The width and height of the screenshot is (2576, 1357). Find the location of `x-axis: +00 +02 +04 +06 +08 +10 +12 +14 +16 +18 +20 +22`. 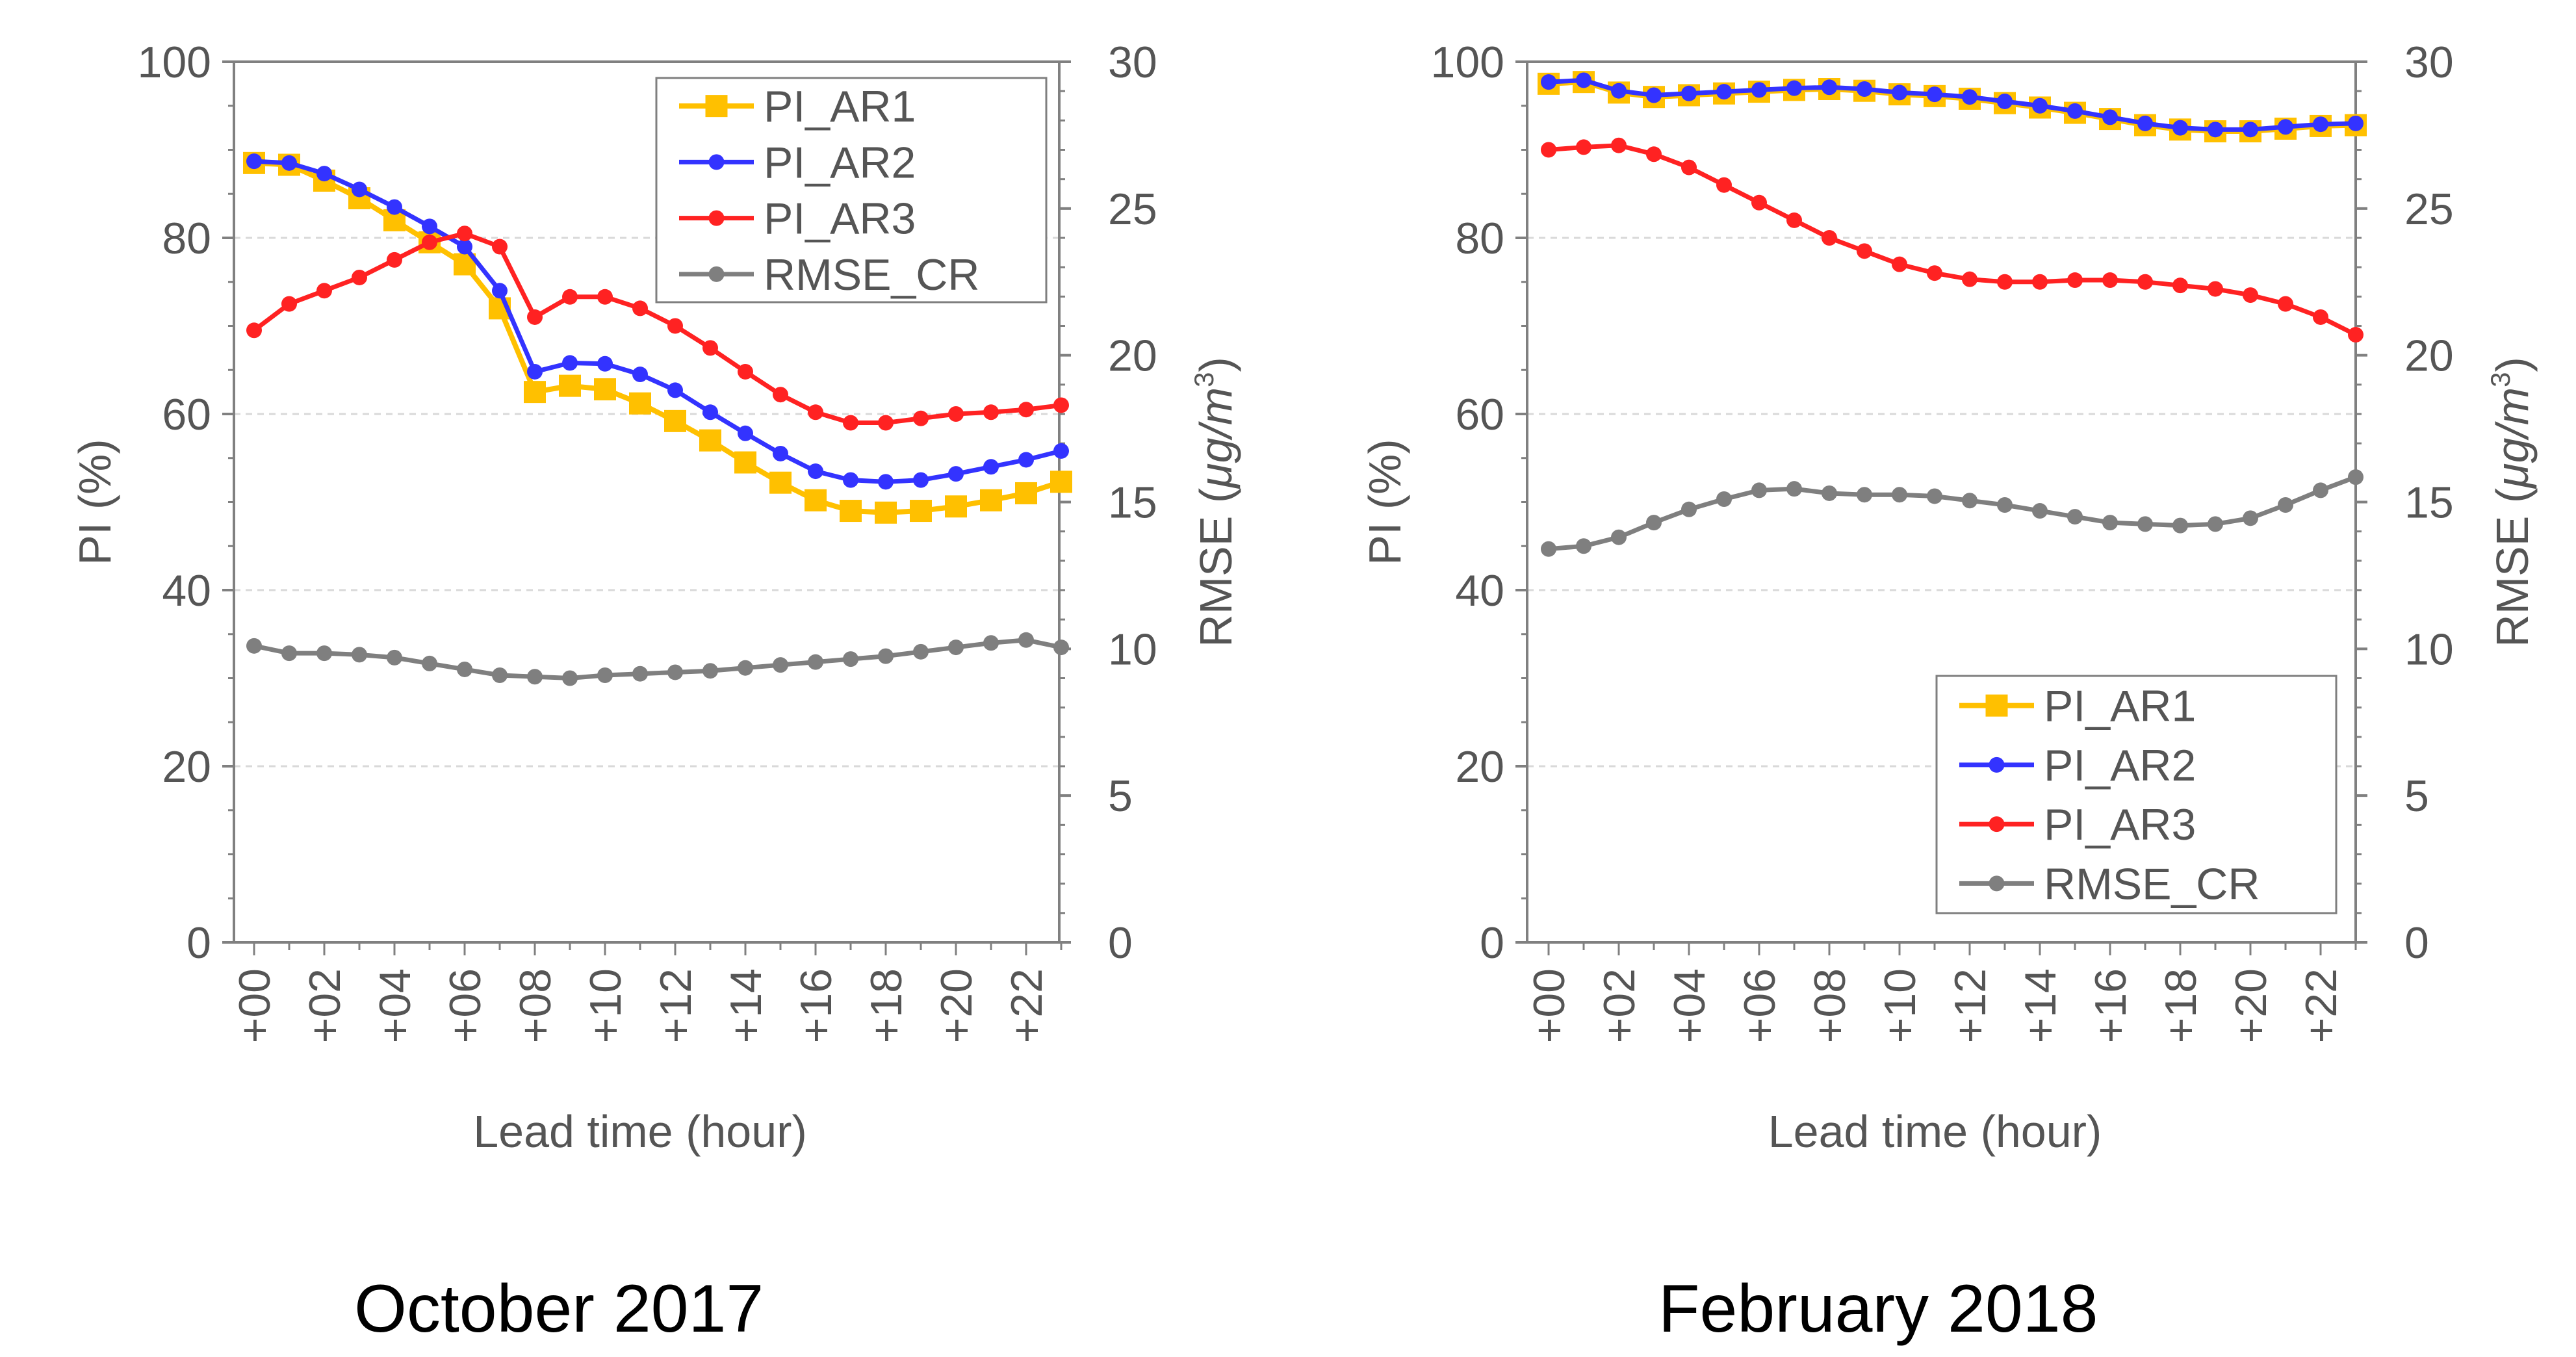

x-axis: +00 +02 +04 +06 +08 +10 +12 +14 +16 +18 +20 +22 is located at coordinates (1941, 992).